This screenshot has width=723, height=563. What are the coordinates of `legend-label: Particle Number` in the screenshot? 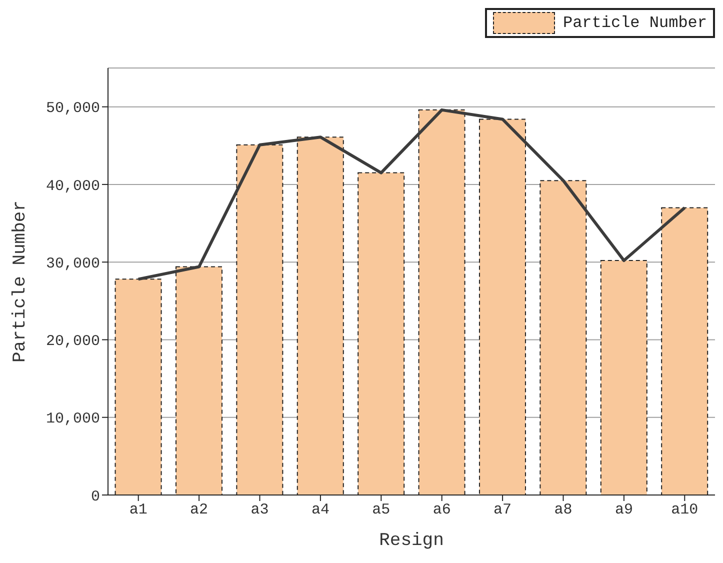 It's located at (599, 23).